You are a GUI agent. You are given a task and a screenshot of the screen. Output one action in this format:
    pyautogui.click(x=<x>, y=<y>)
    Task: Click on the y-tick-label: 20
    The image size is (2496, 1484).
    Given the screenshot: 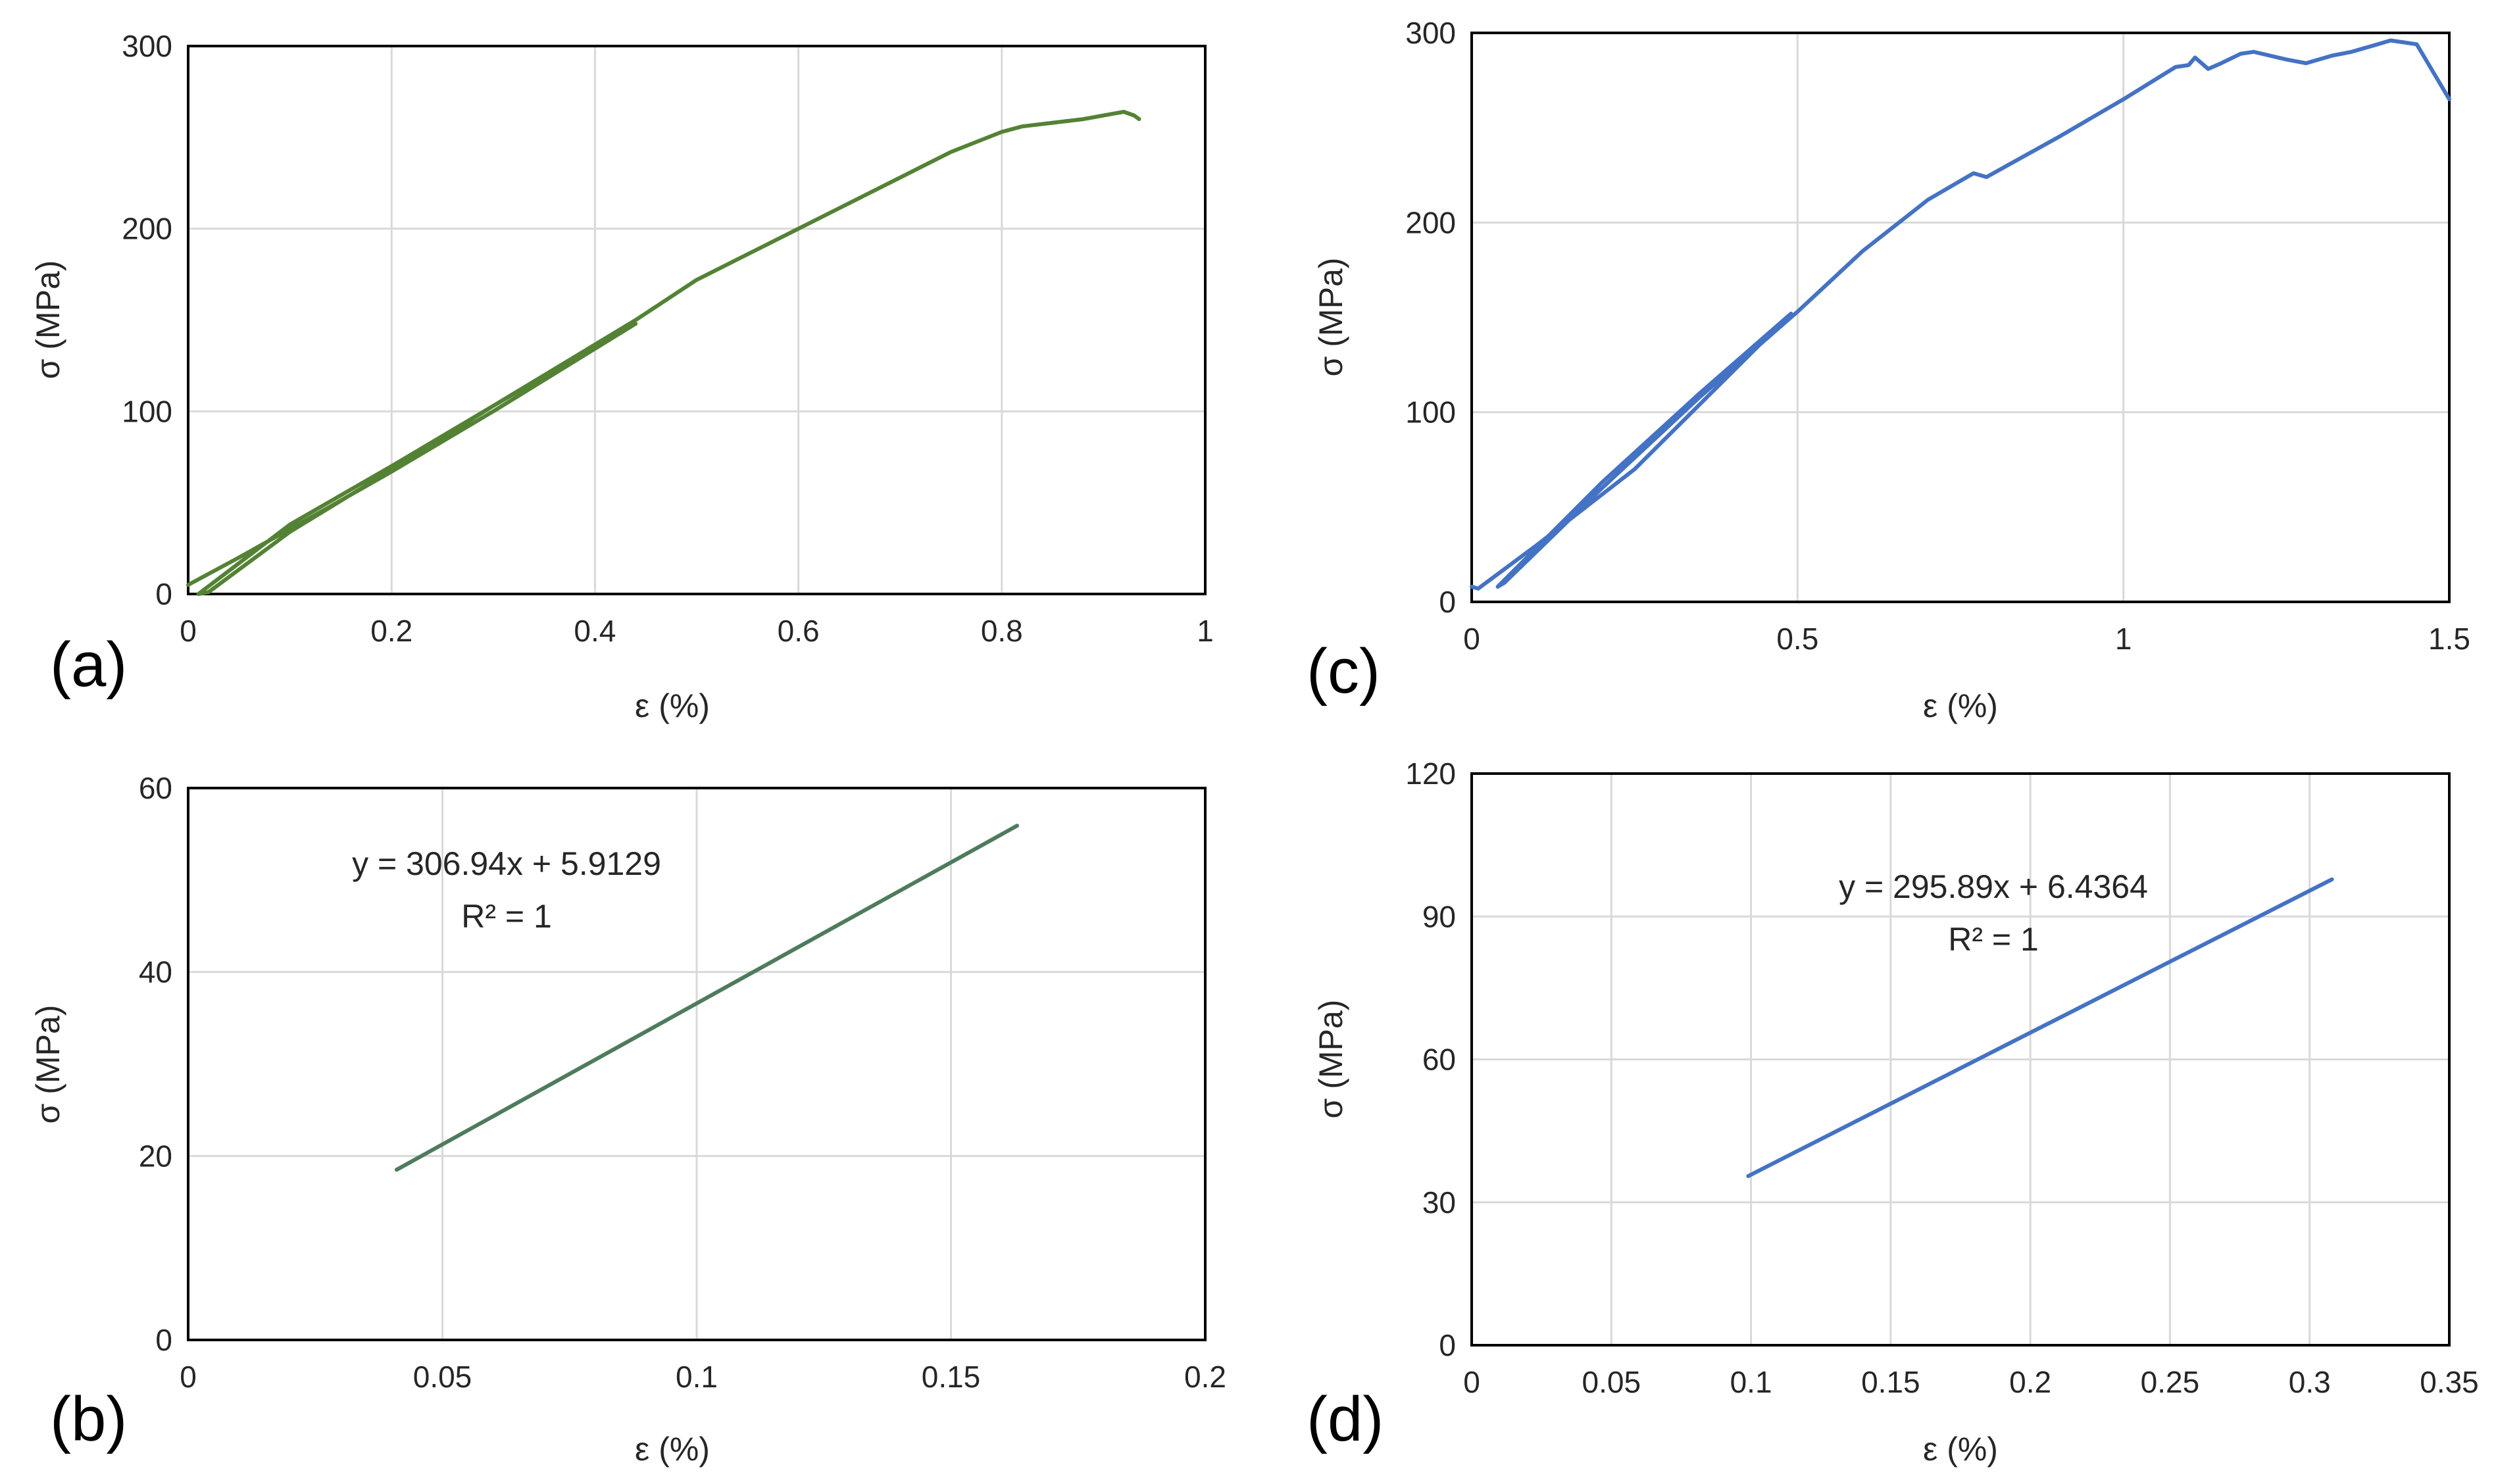 What is the action you would take?
    pyautogui.click(x=155, y=1156)
    